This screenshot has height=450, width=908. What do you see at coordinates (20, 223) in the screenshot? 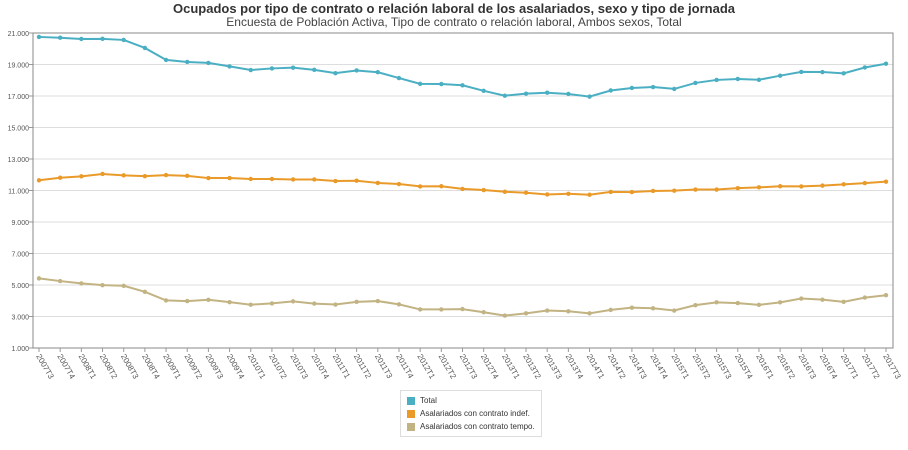
I see `y-tick-label: 9.000` at bounding box center [20, 223].